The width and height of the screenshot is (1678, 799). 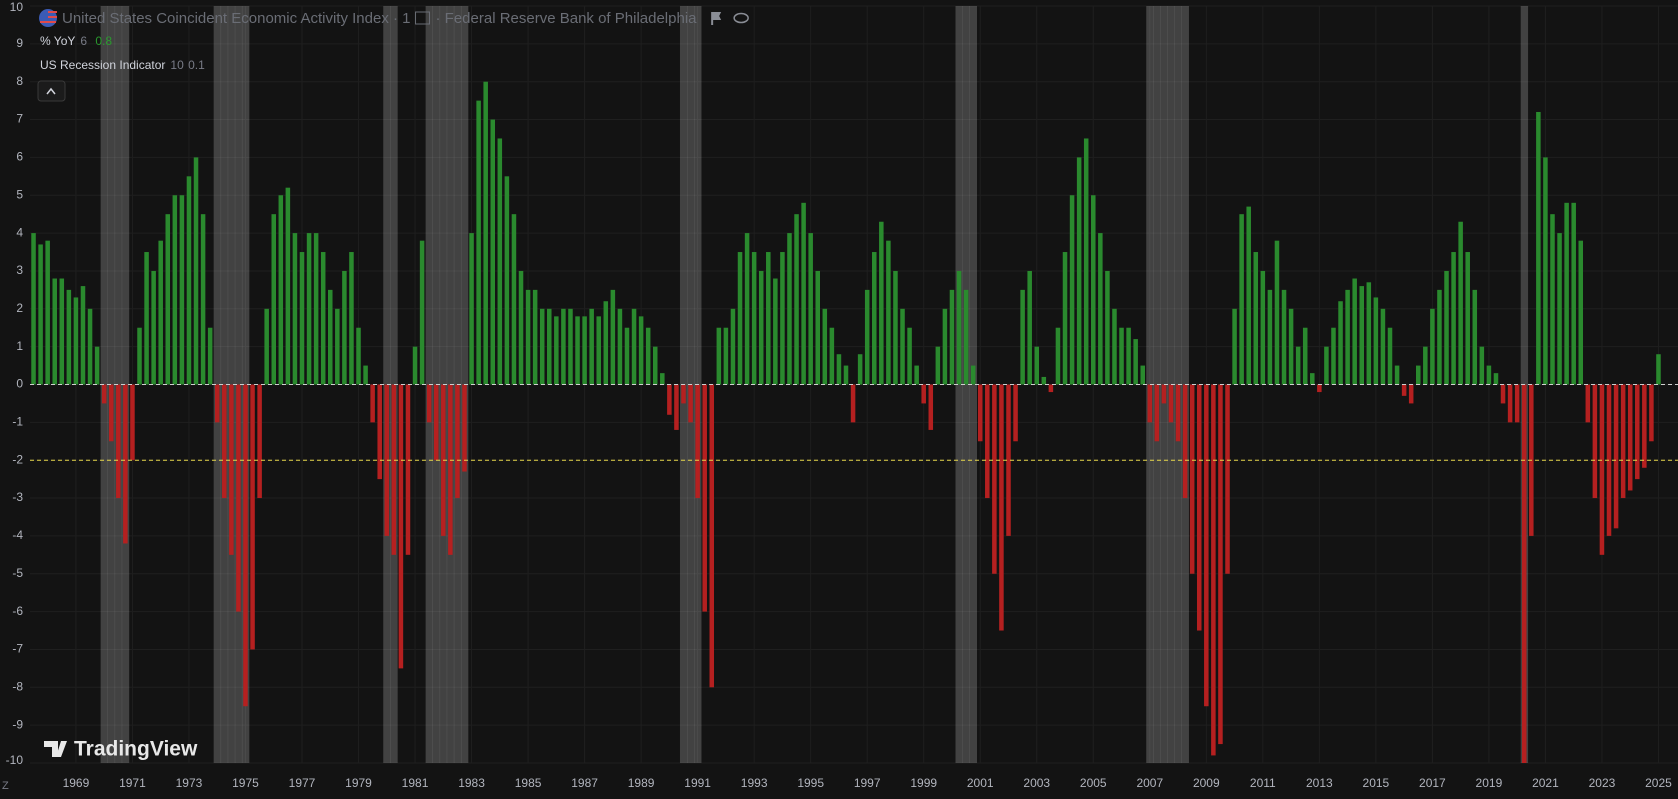 I want to click on y-tick-label: 5, so click(x=19, y=194).